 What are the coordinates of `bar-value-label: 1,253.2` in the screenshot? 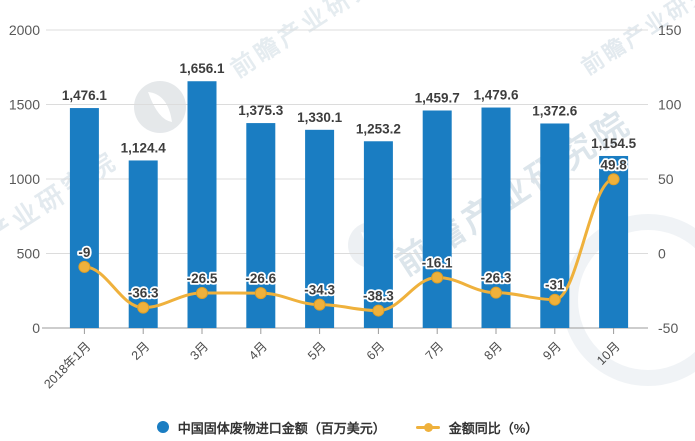 It's located at (378, 128).